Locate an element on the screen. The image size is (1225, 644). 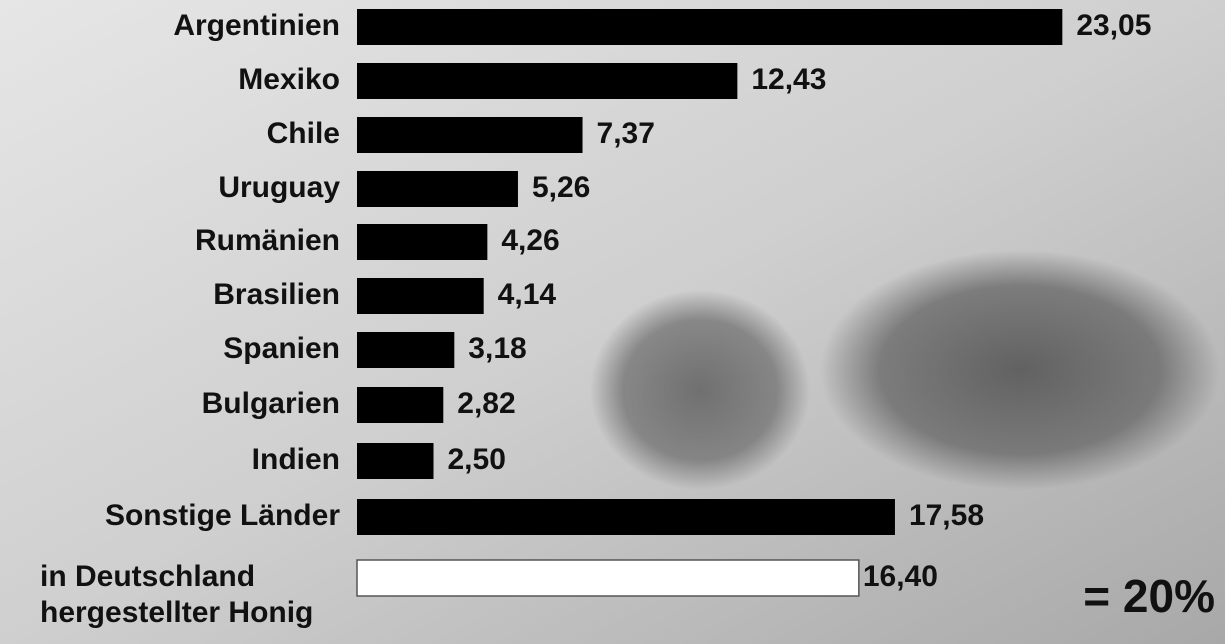
value-label: 12,43 is located at coordinates (788, 79).